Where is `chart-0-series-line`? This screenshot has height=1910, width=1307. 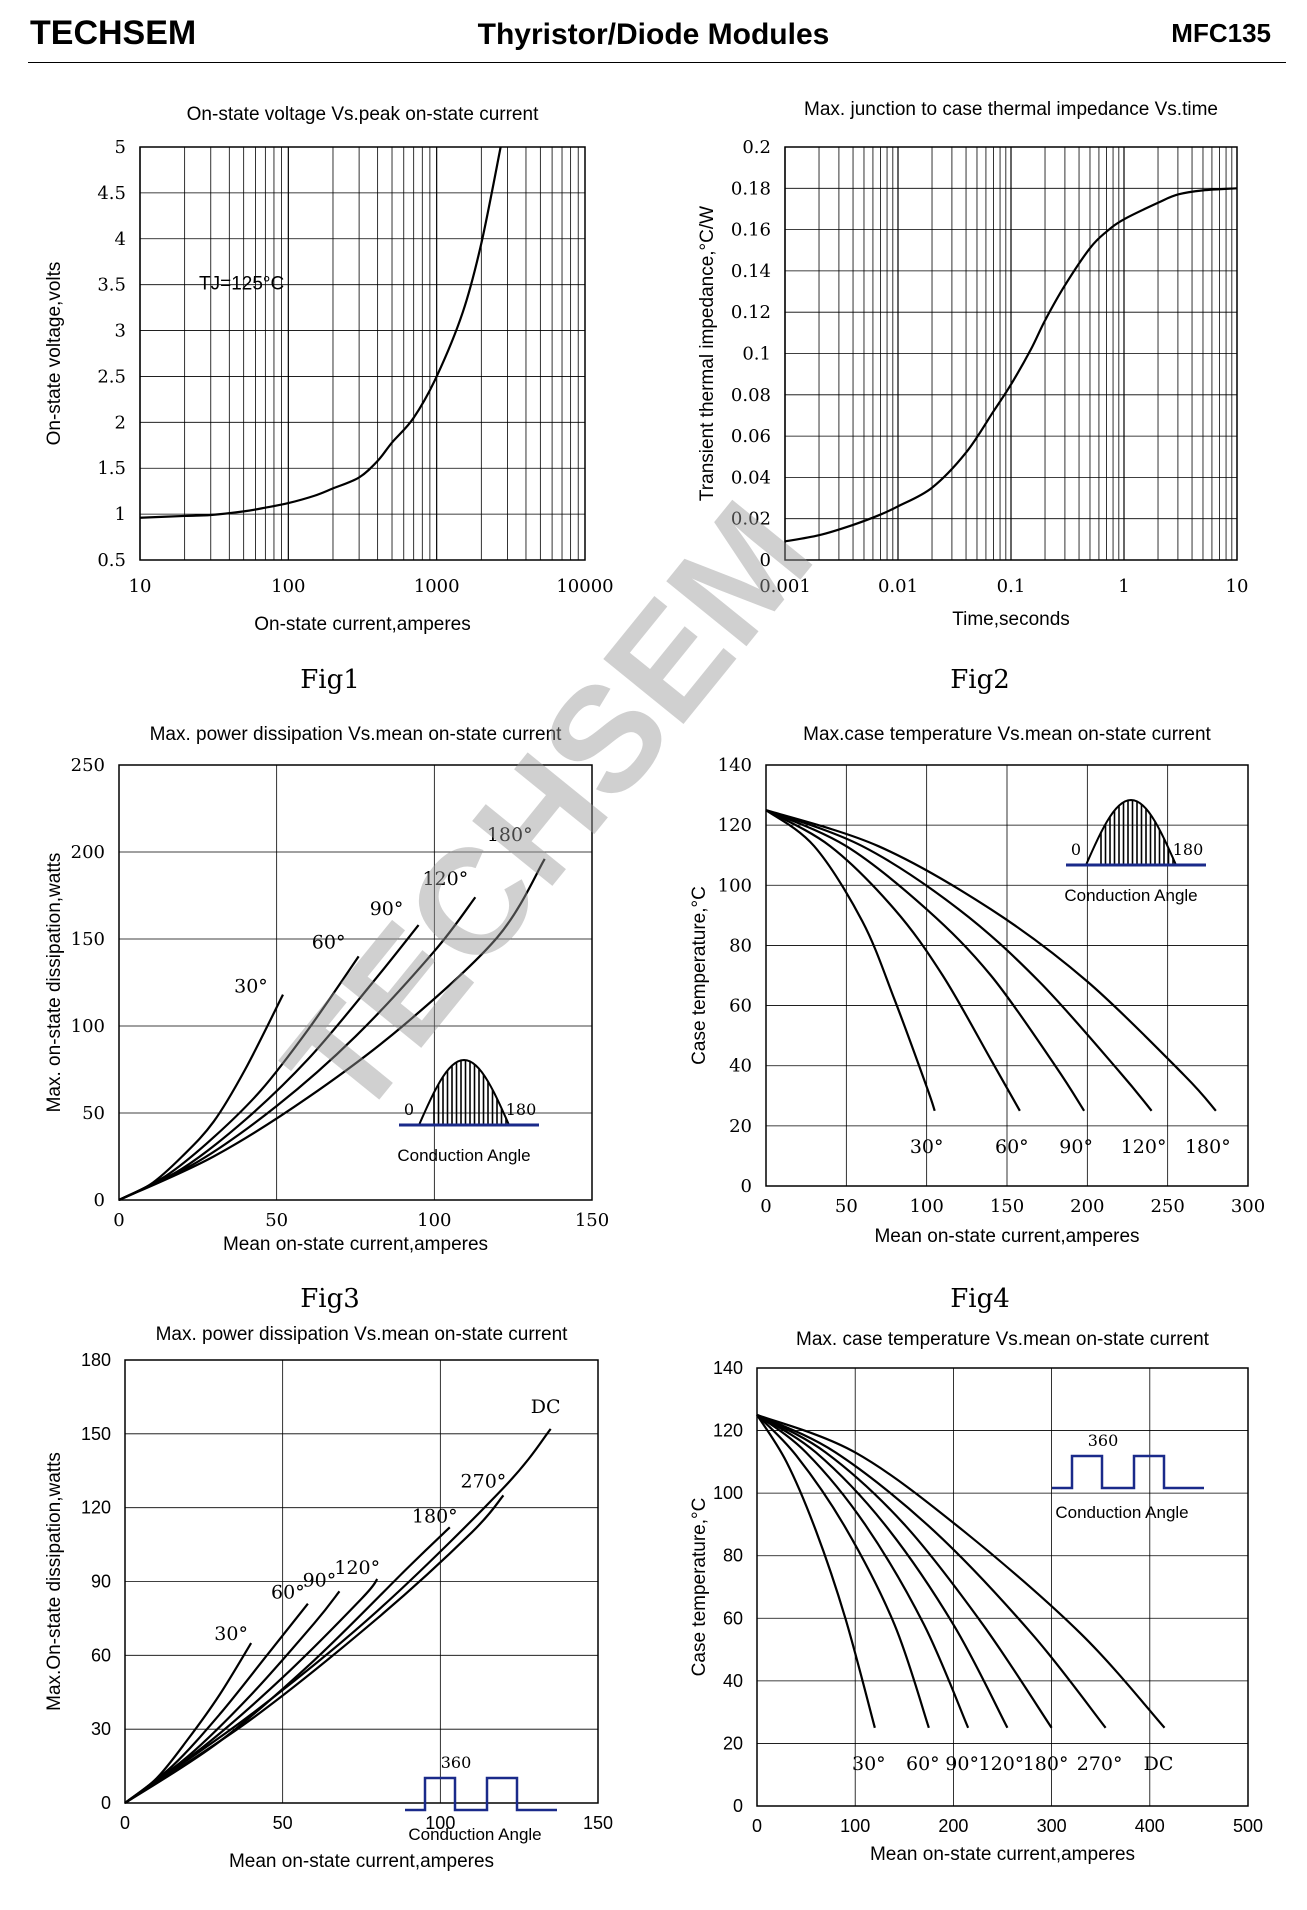
chart-0-series-line is located at coordinates (320, 332).